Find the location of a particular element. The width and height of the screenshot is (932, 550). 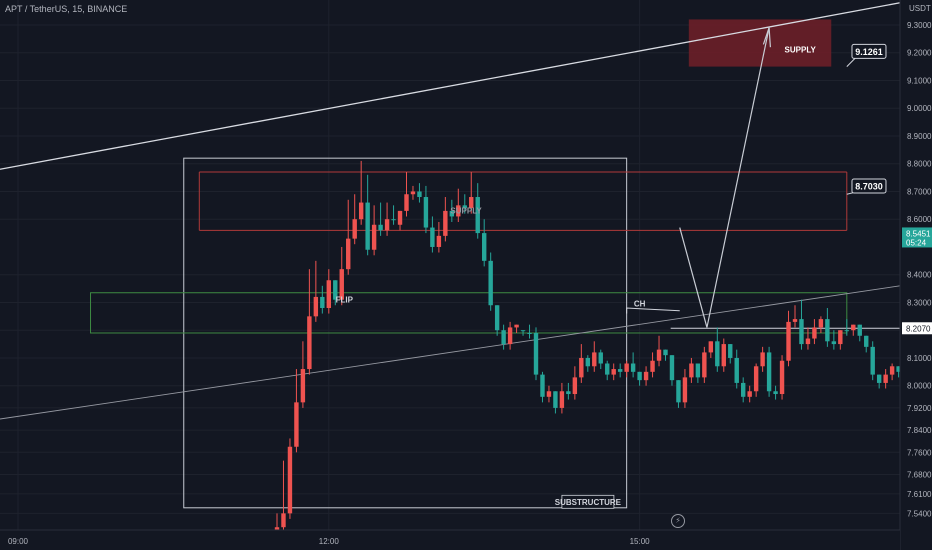

level-label-box is located at coordinates (917, 328).